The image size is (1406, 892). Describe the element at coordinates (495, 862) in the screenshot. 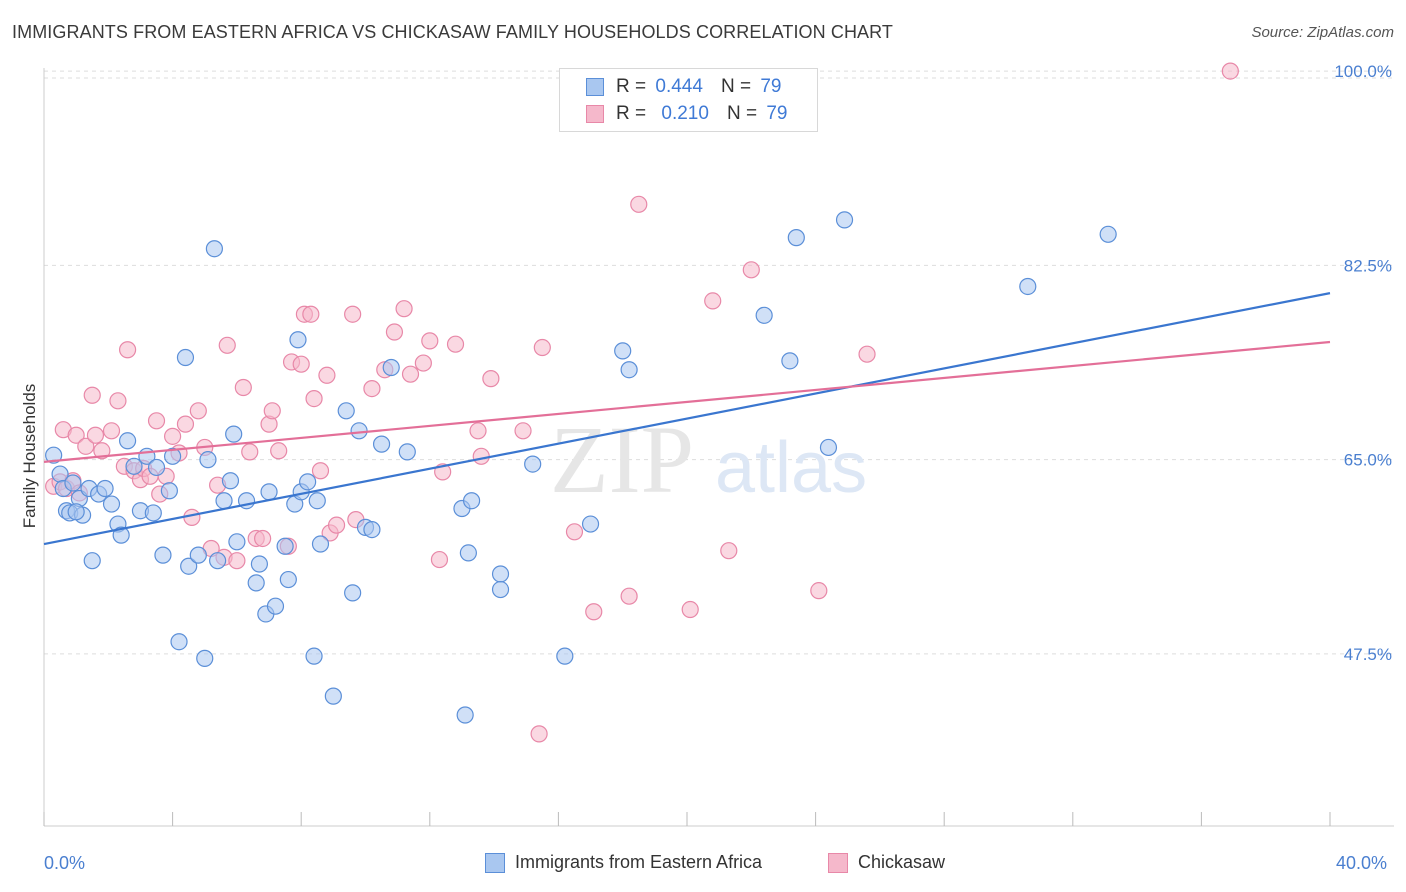

I see `bottom-legend-swatch-blue` at that location.